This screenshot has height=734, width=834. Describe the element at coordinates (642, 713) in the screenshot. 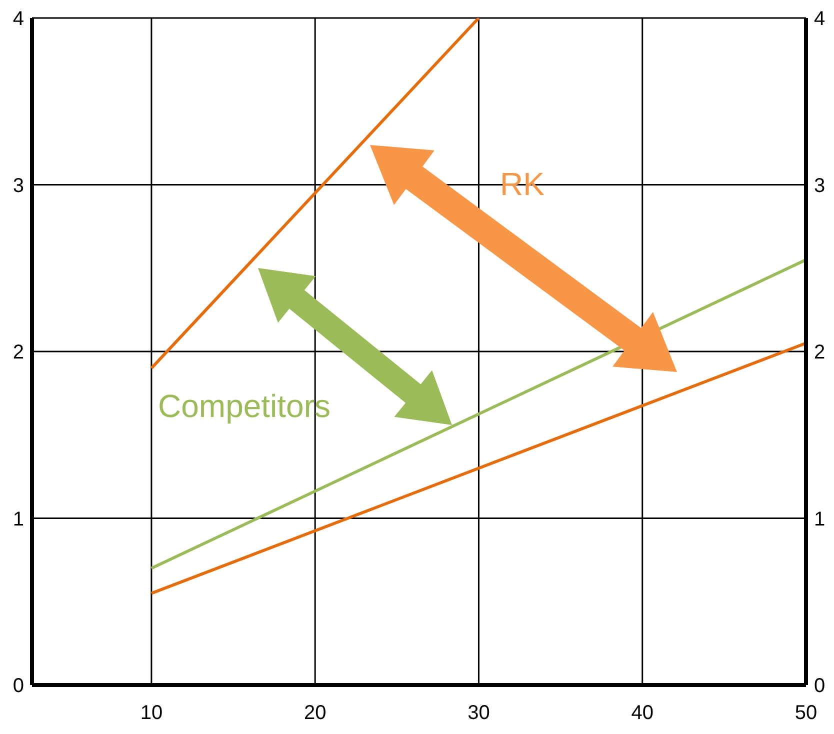

I see `x-tick-label: 40` at that location.